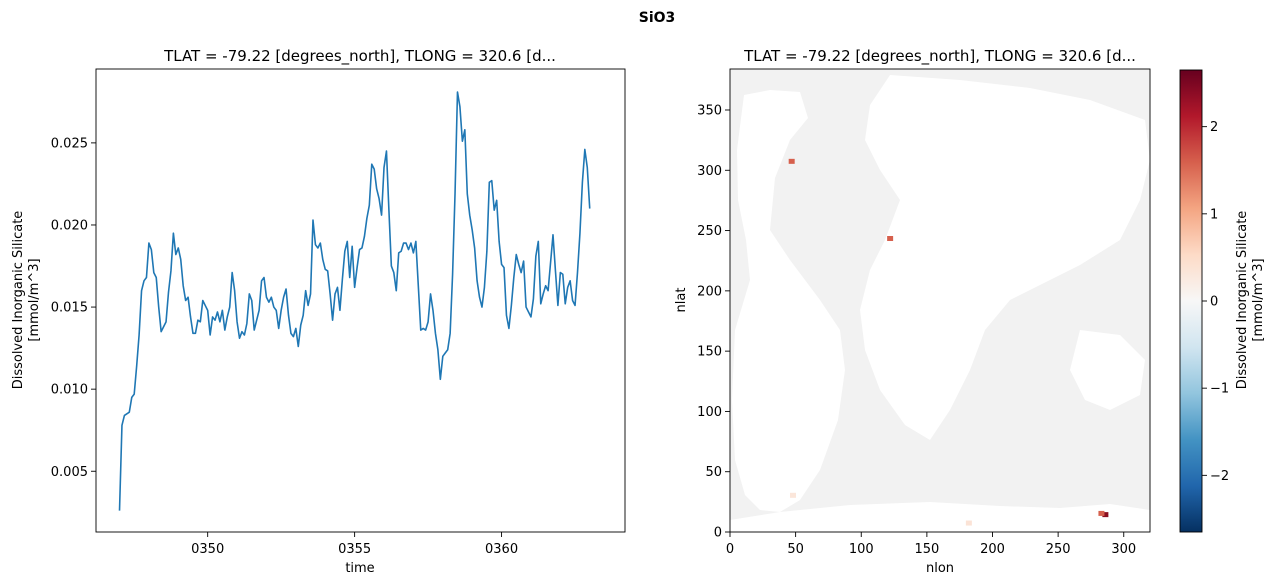 Image resolution: width=1277 pixels, height=585 pixels. What do you see at coordinates (926, 549) in the screenshot?
I see `x-tick-label: 150` at bounding box center [926, 549].